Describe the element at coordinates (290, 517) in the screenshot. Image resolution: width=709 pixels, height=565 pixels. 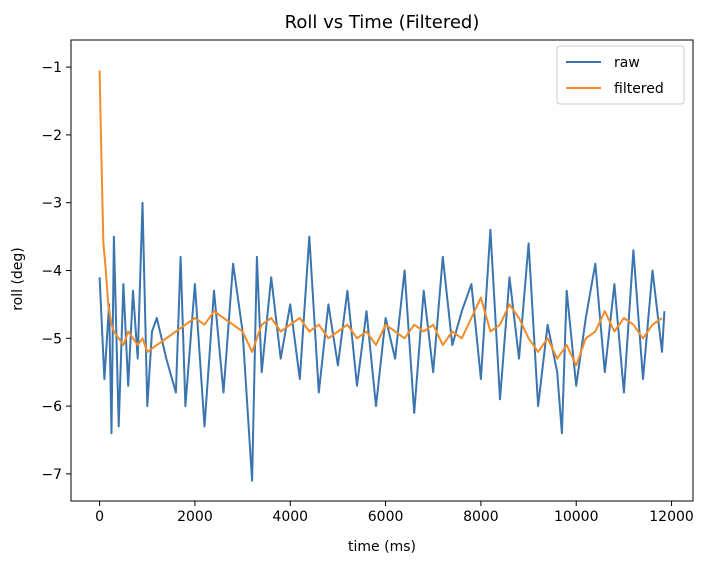
I see `x-tick-label: 4000` at that location.